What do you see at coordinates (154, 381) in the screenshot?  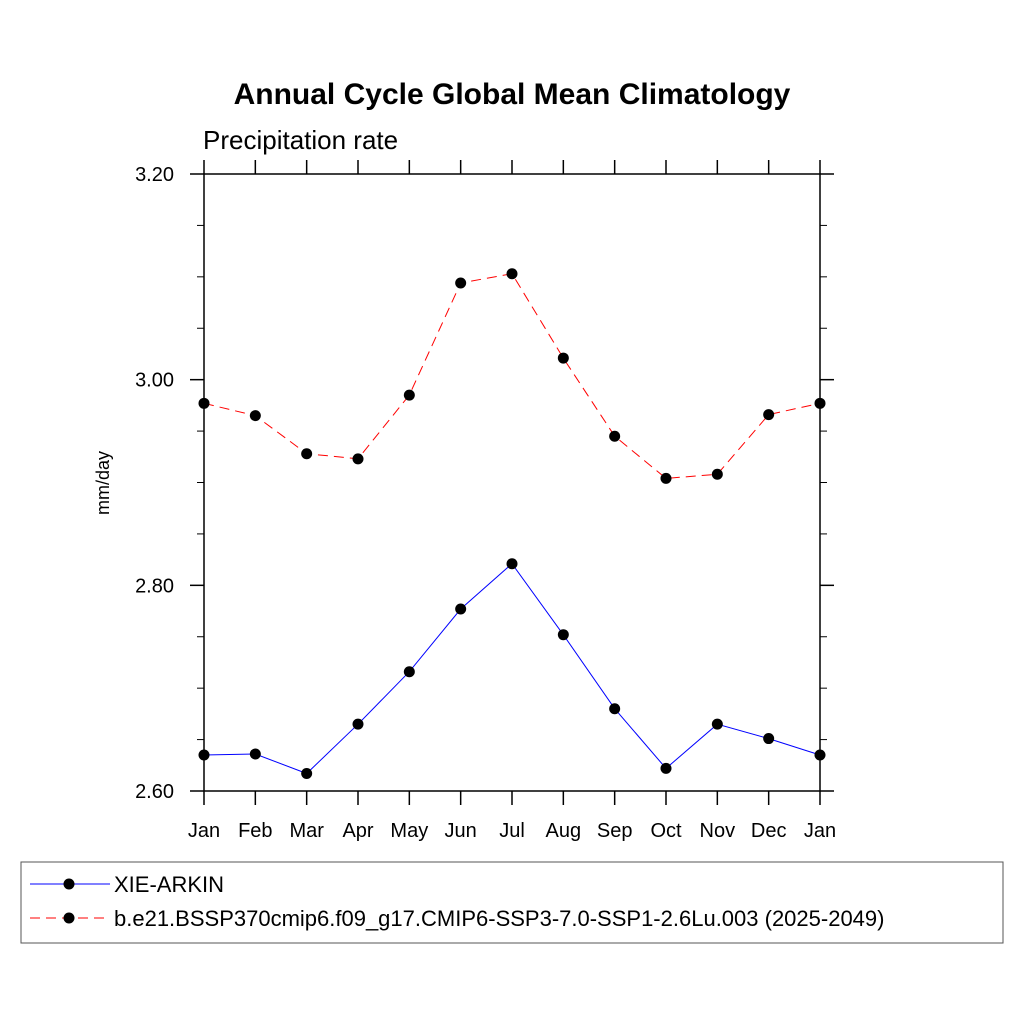 I see `y-tick-label: 3.00` at bounding box center [154, 381].